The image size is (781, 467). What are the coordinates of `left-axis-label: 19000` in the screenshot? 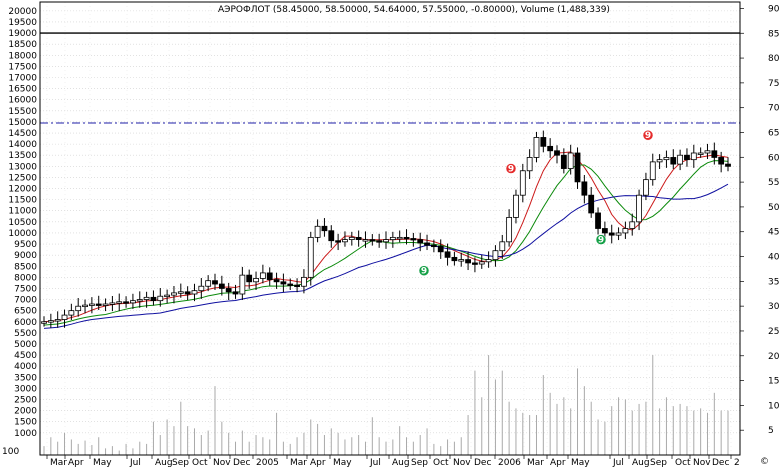 It's located at (22, 34).